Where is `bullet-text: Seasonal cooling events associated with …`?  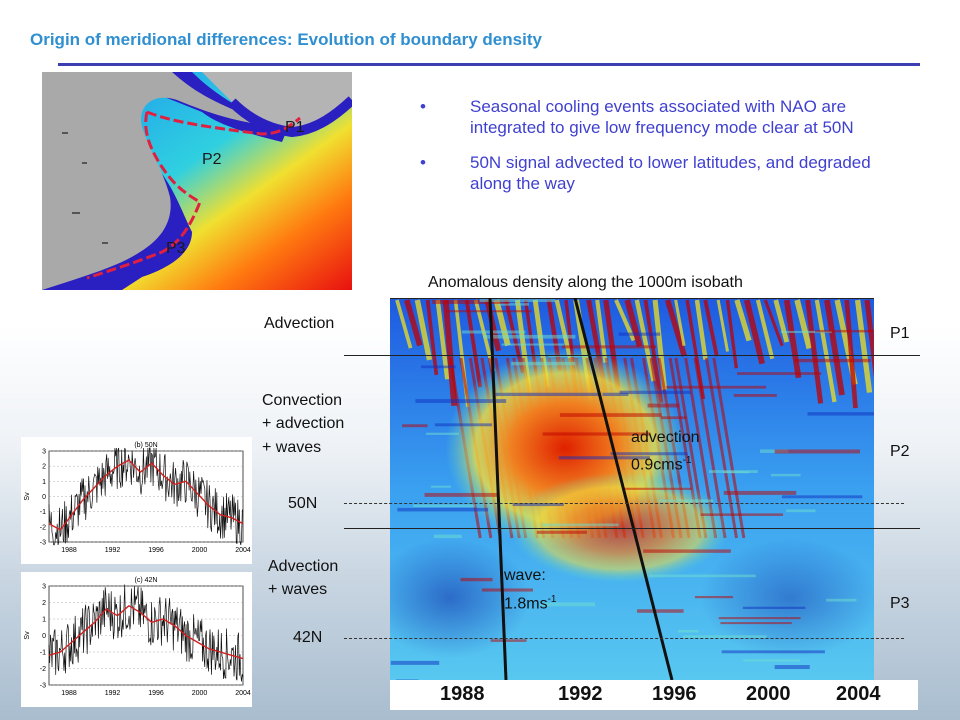 bullet-text: Seasonal cooling events associated with … is located at coordinates (662, 117).